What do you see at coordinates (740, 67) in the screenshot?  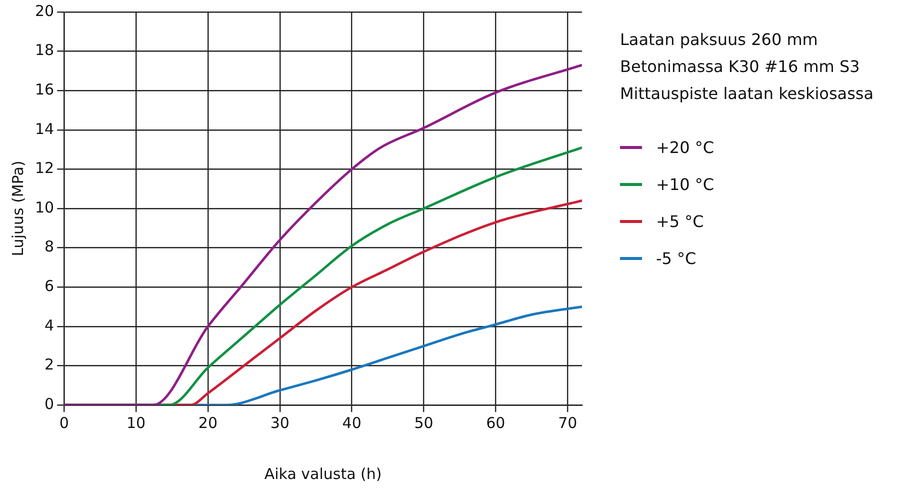 I see `text: Betonimassa K30 #16 mm S3` at bounding box center [740, 67].